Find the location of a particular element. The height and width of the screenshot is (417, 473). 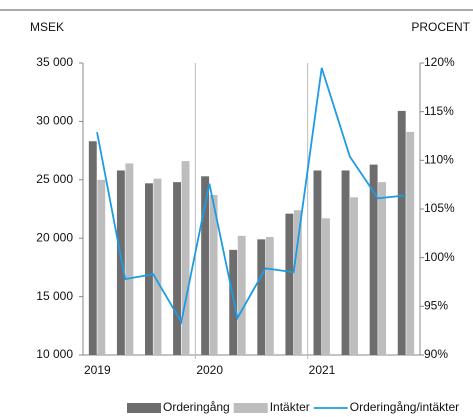

y2-tick-label: 120% is located at coordinates (439, 62).